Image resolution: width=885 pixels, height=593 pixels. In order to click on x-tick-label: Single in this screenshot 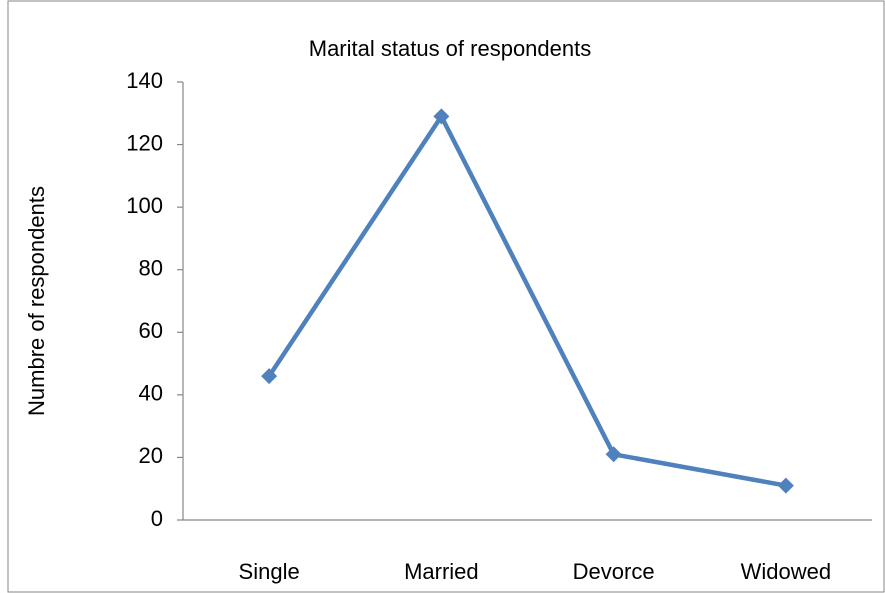, I will do `click(269, 571)`.